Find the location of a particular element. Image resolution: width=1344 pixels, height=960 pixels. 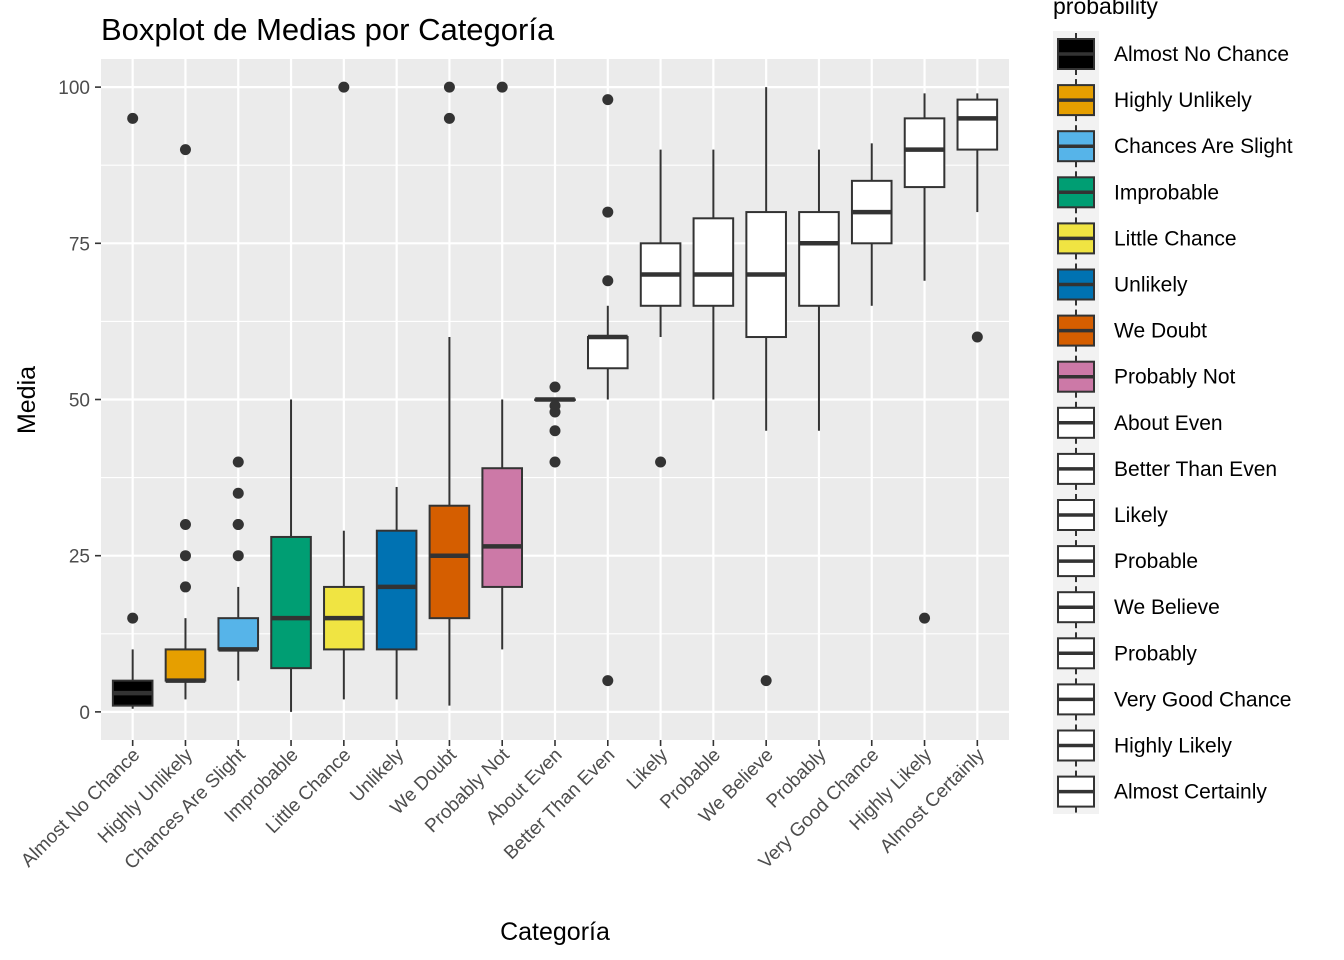

legend-item: Unlikely is located at coordinates (1122, 284).